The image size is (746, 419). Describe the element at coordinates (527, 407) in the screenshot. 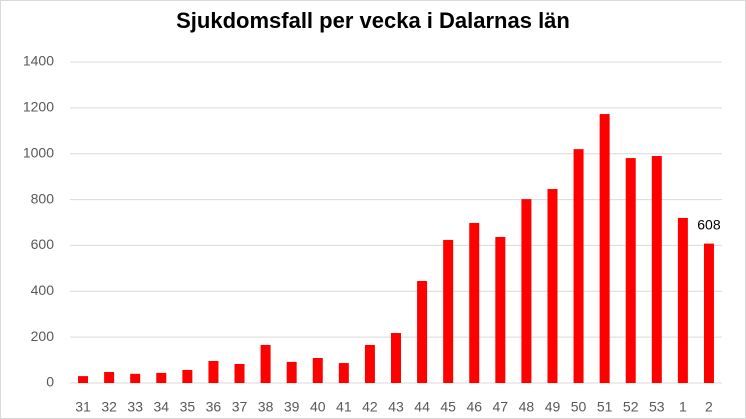

I see `x-tick-label: 48` at that location.